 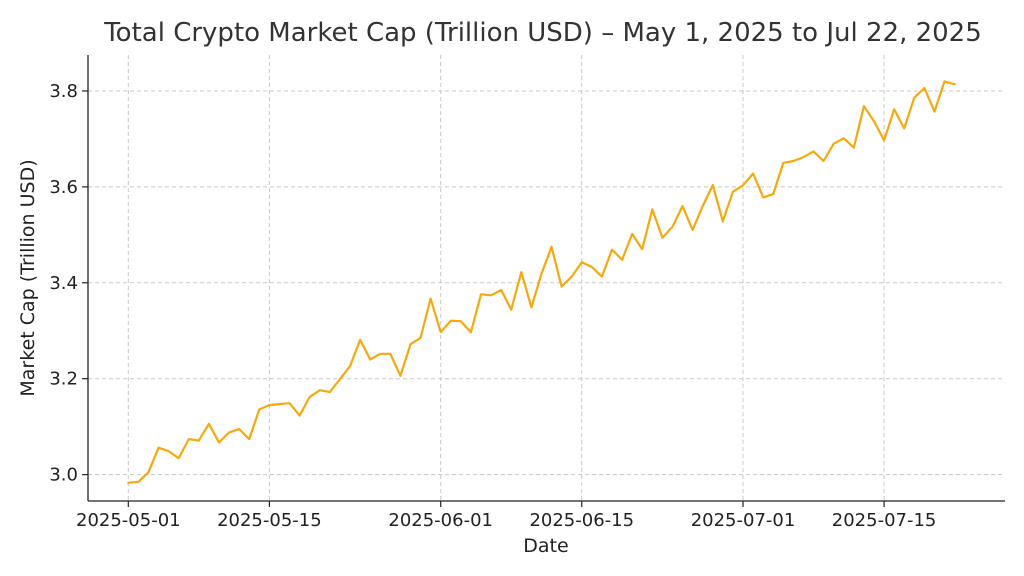 I want to click on x-tick-label: 2025-05-15, so click(x=269, y=520).